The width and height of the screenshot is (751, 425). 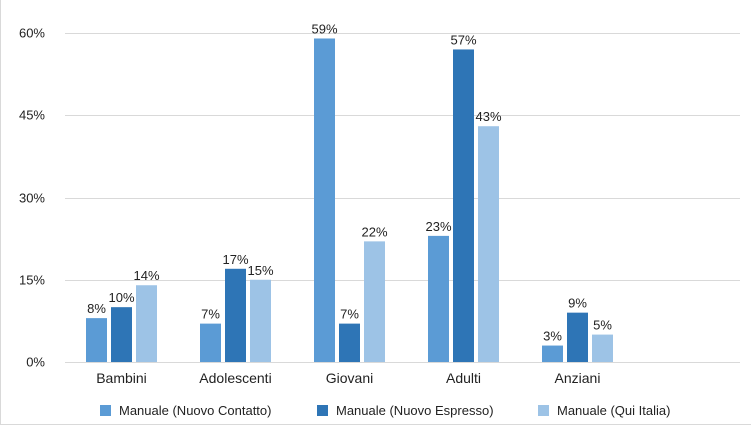 I want to click on data-label: 43%, so click(x=488, y=116).